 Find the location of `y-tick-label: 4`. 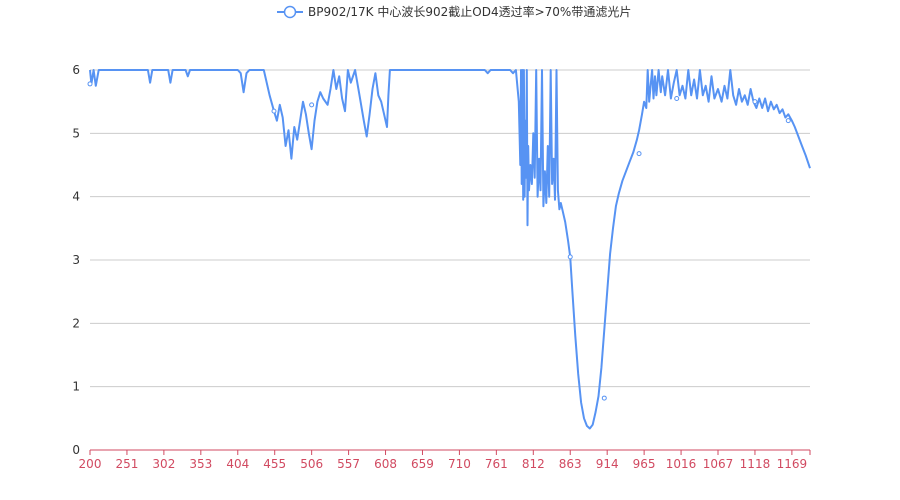

y-tick-label: 4 is located at coordinates (76, 197).